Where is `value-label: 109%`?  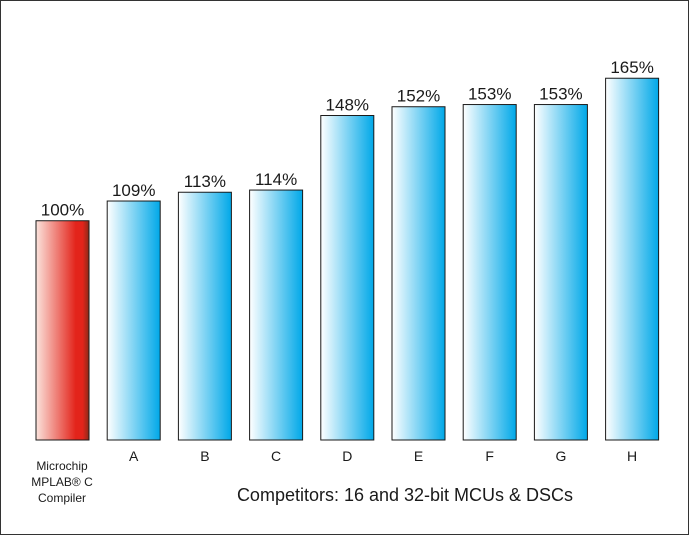 value-label: 109% is located at coordinates (133, 190).